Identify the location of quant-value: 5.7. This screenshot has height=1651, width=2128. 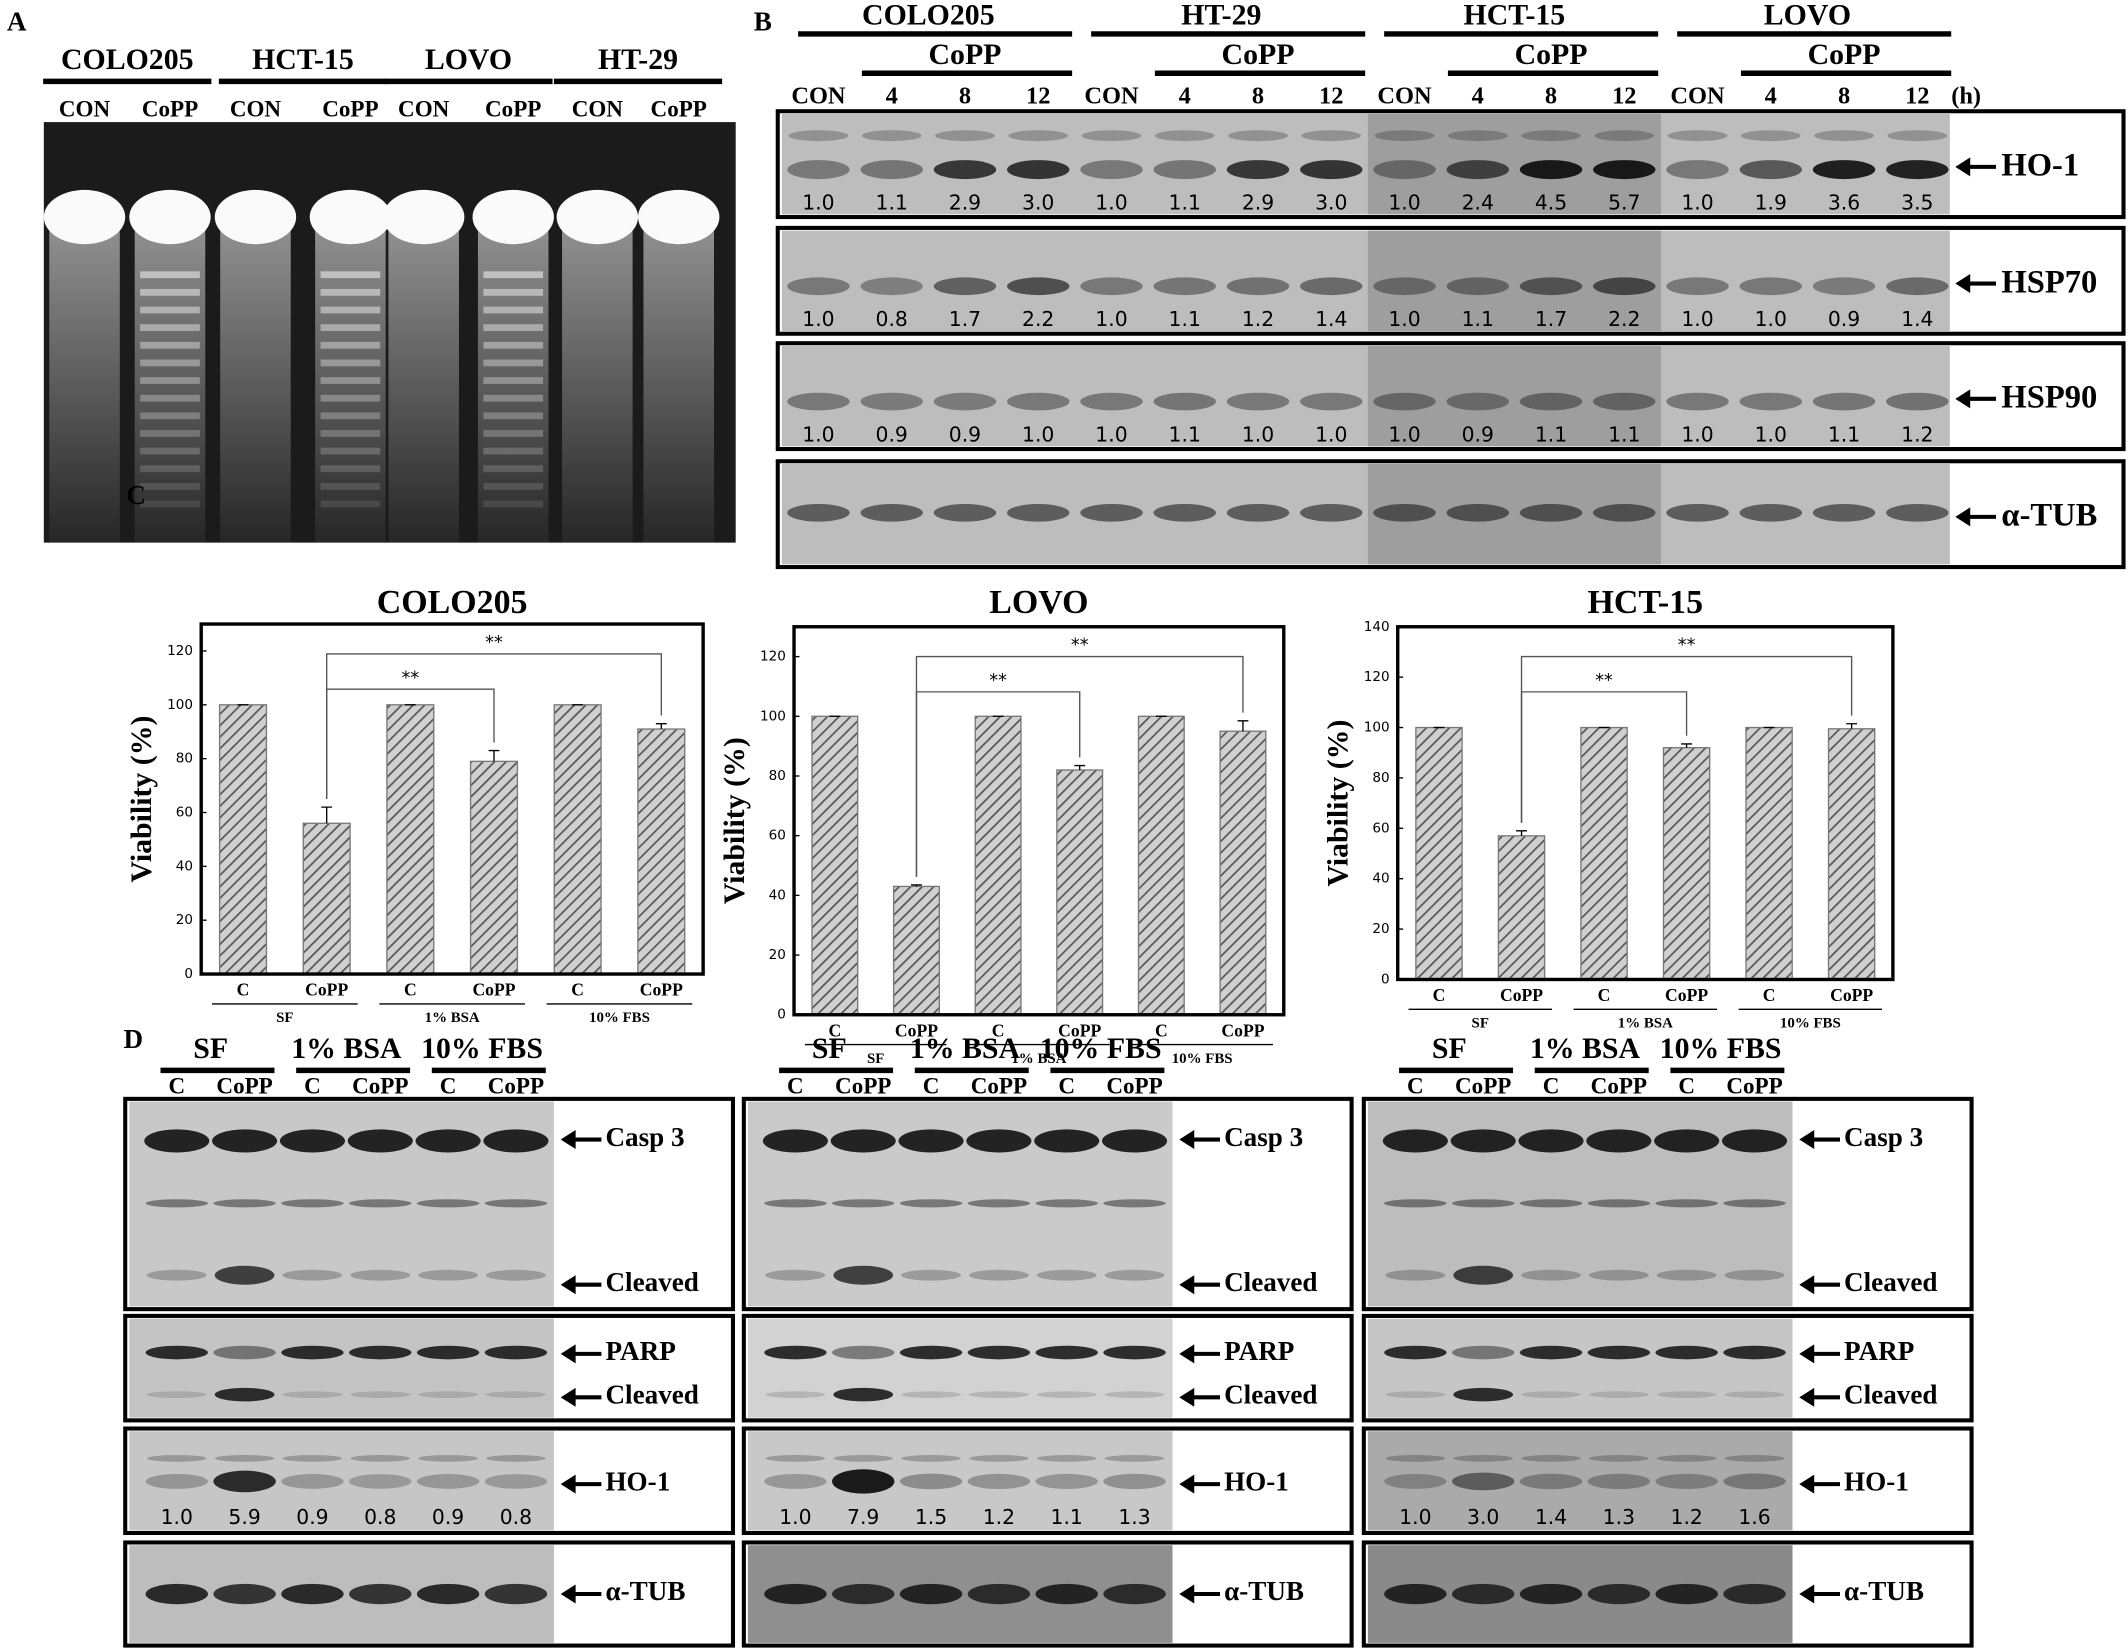
(1624, 202).